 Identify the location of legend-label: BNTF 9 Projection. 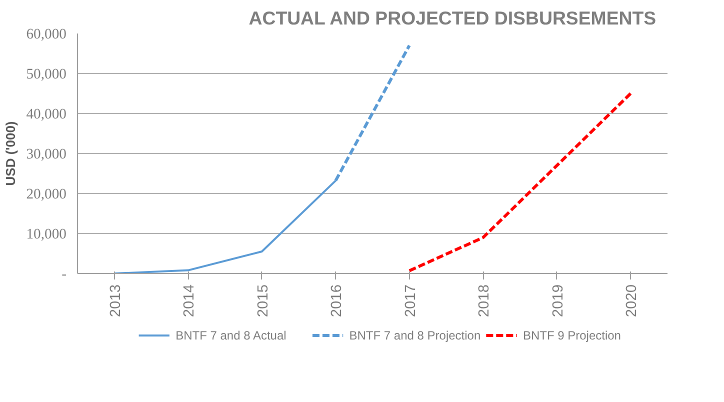
(571, 335).